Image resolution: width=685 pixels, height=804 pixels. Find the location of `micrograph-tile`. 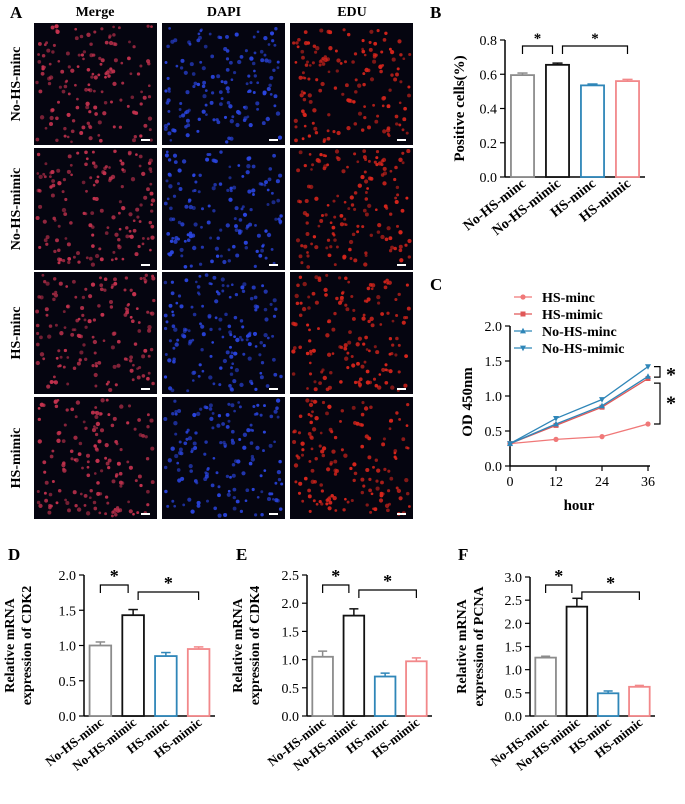

micrograph-tile is located at coordinates (223, 209).